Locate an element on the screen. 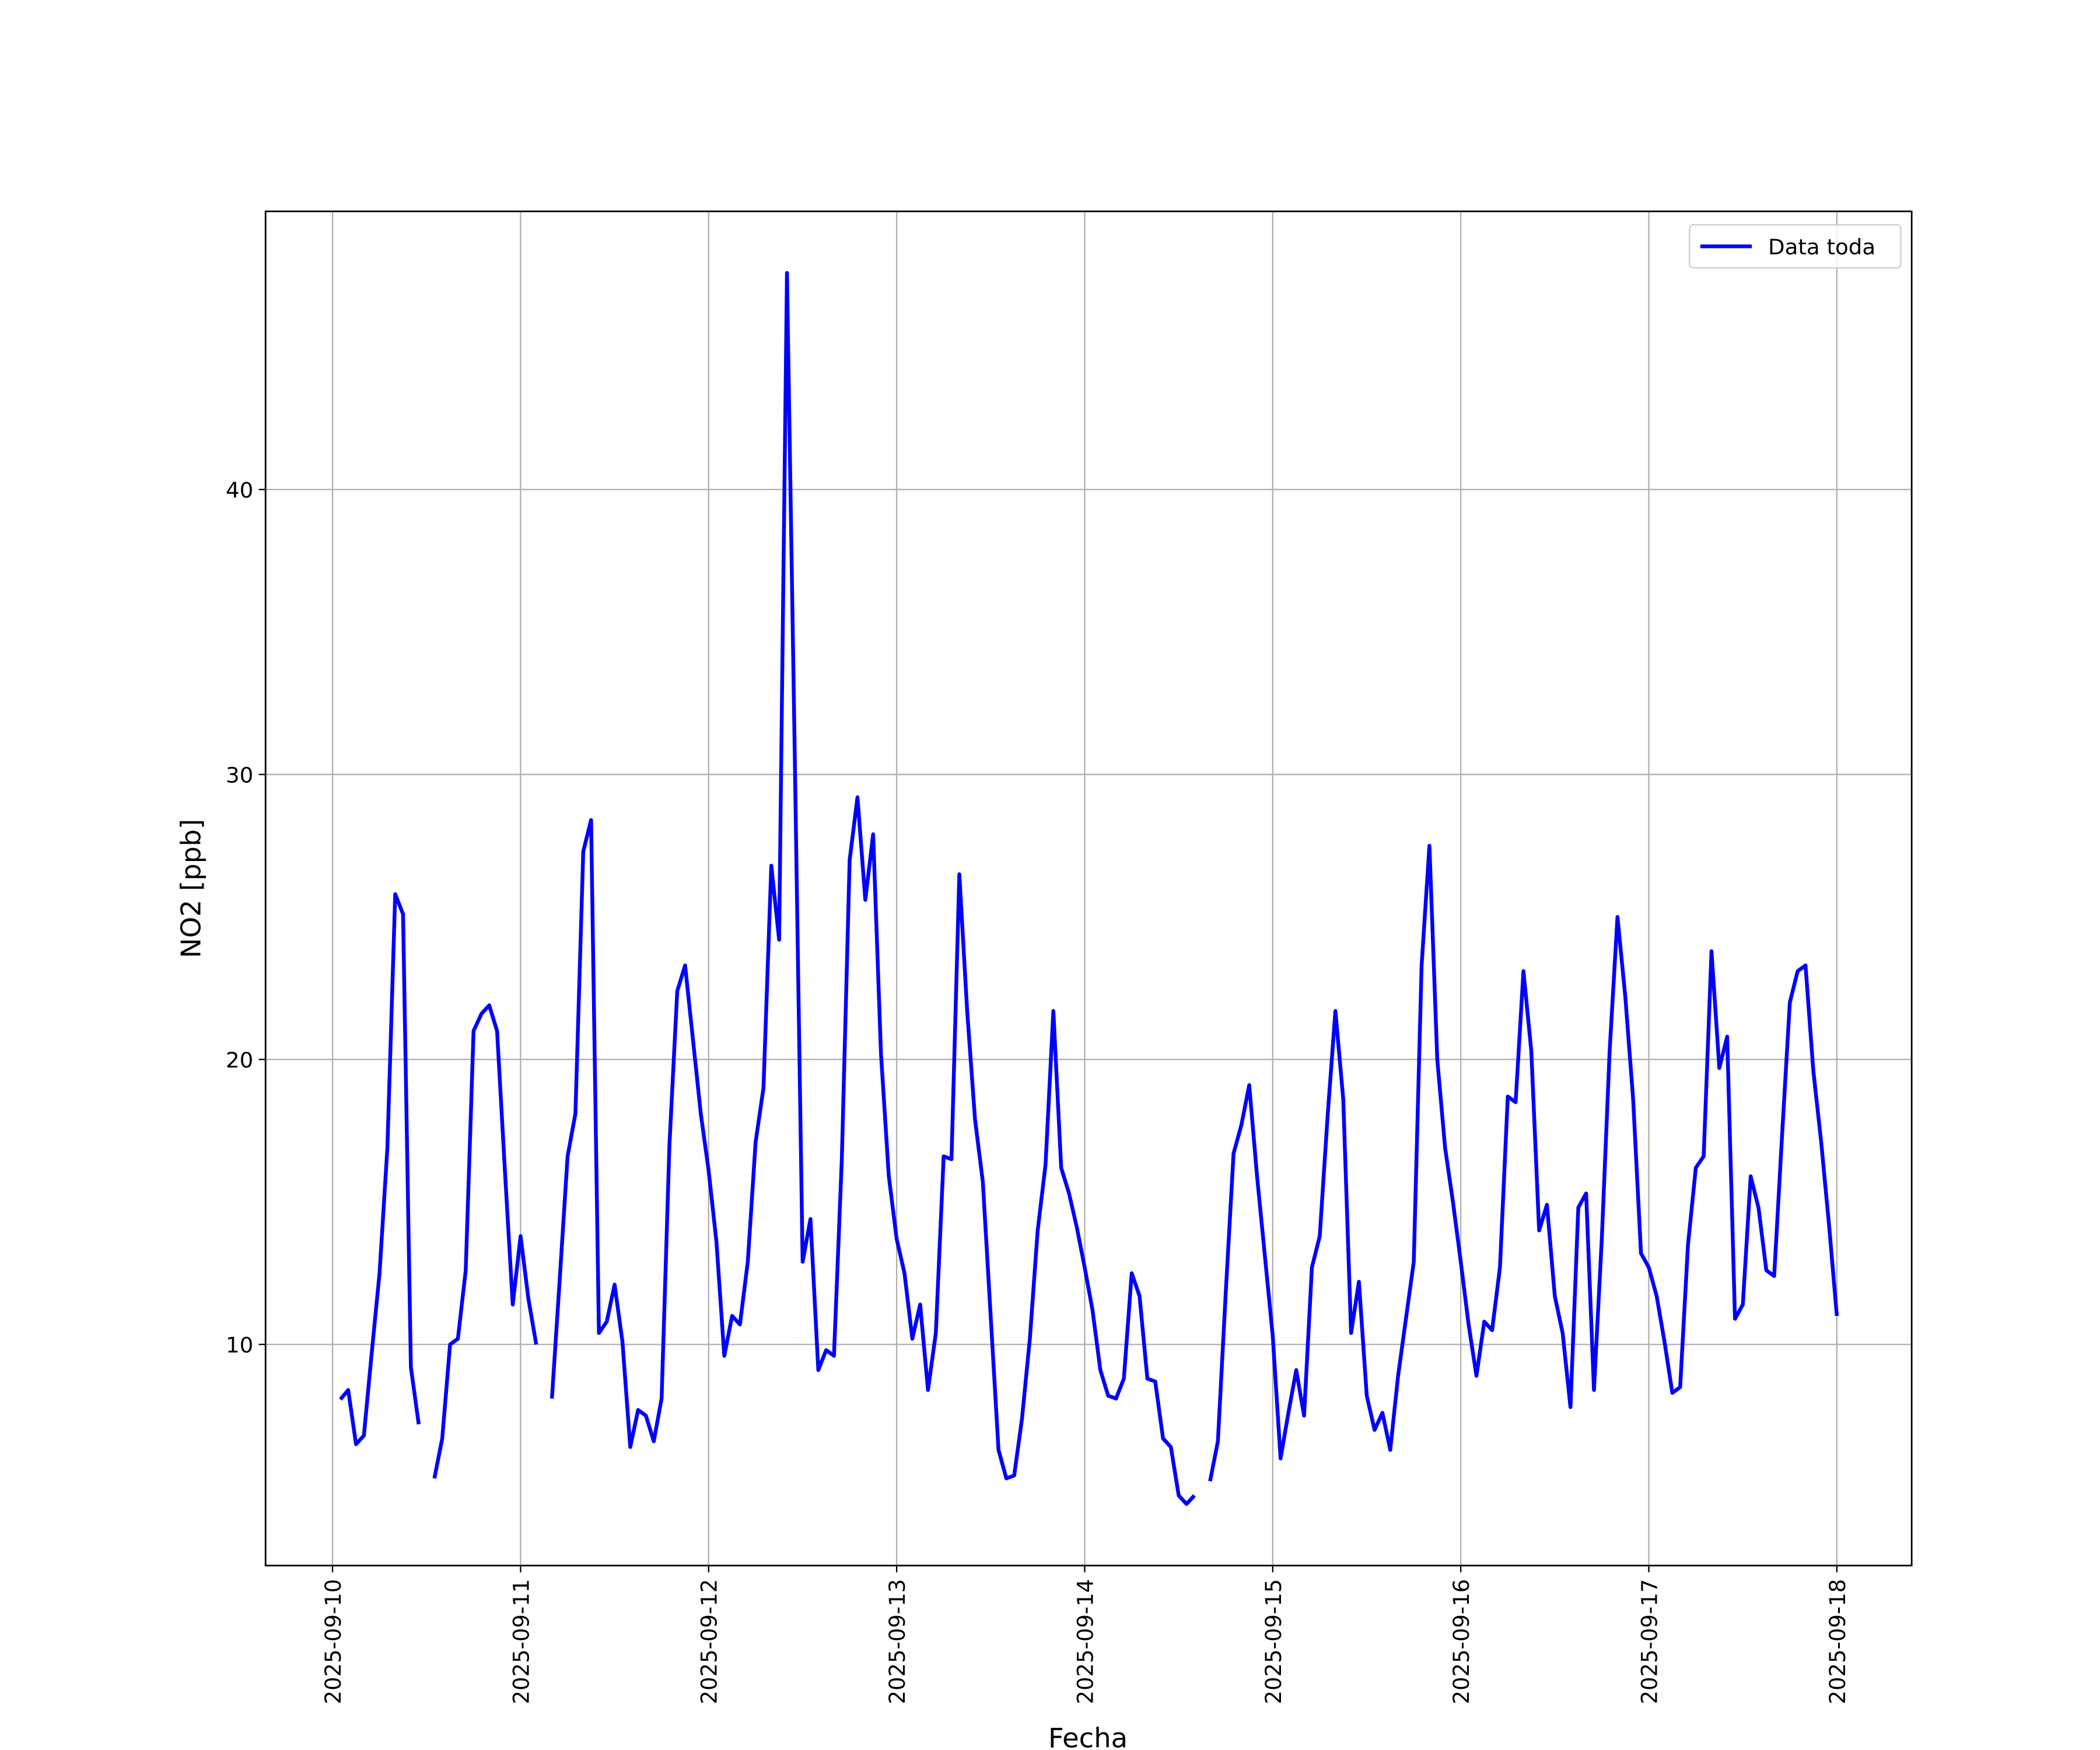 The image size is (2100, 1750). x-tick-label: 2025-09-11 is located at coordinates (521, 1641).